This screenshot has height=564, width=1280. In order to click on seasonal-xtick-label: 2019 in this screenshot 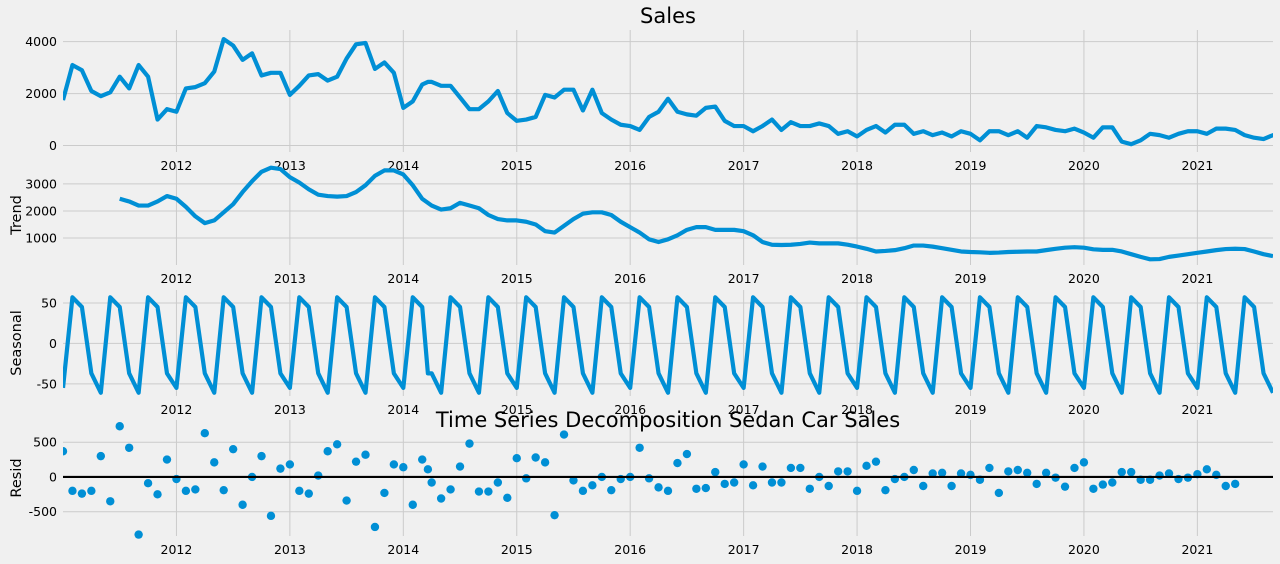, I will do `click(971, 409)`.